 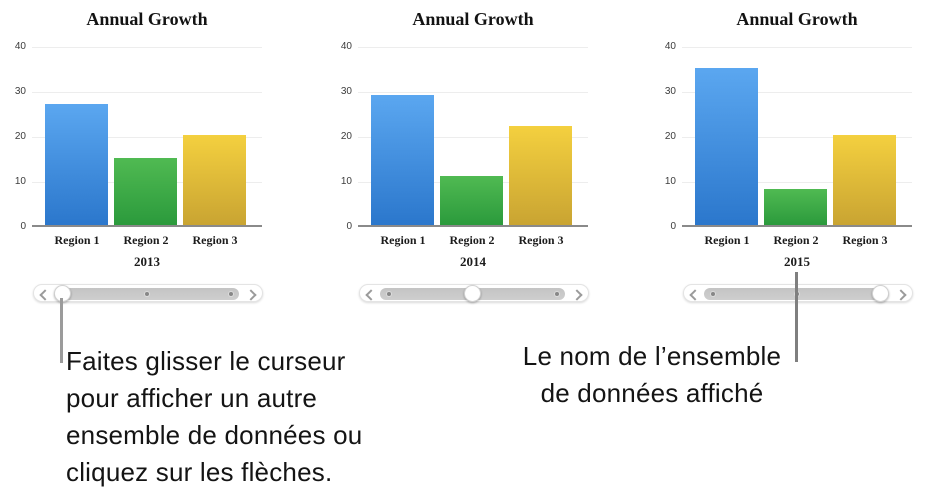 What do you see at coordinates (61, 330) in the screenshot?
I see `callout-line-slider` at bounding box center [61, 330].